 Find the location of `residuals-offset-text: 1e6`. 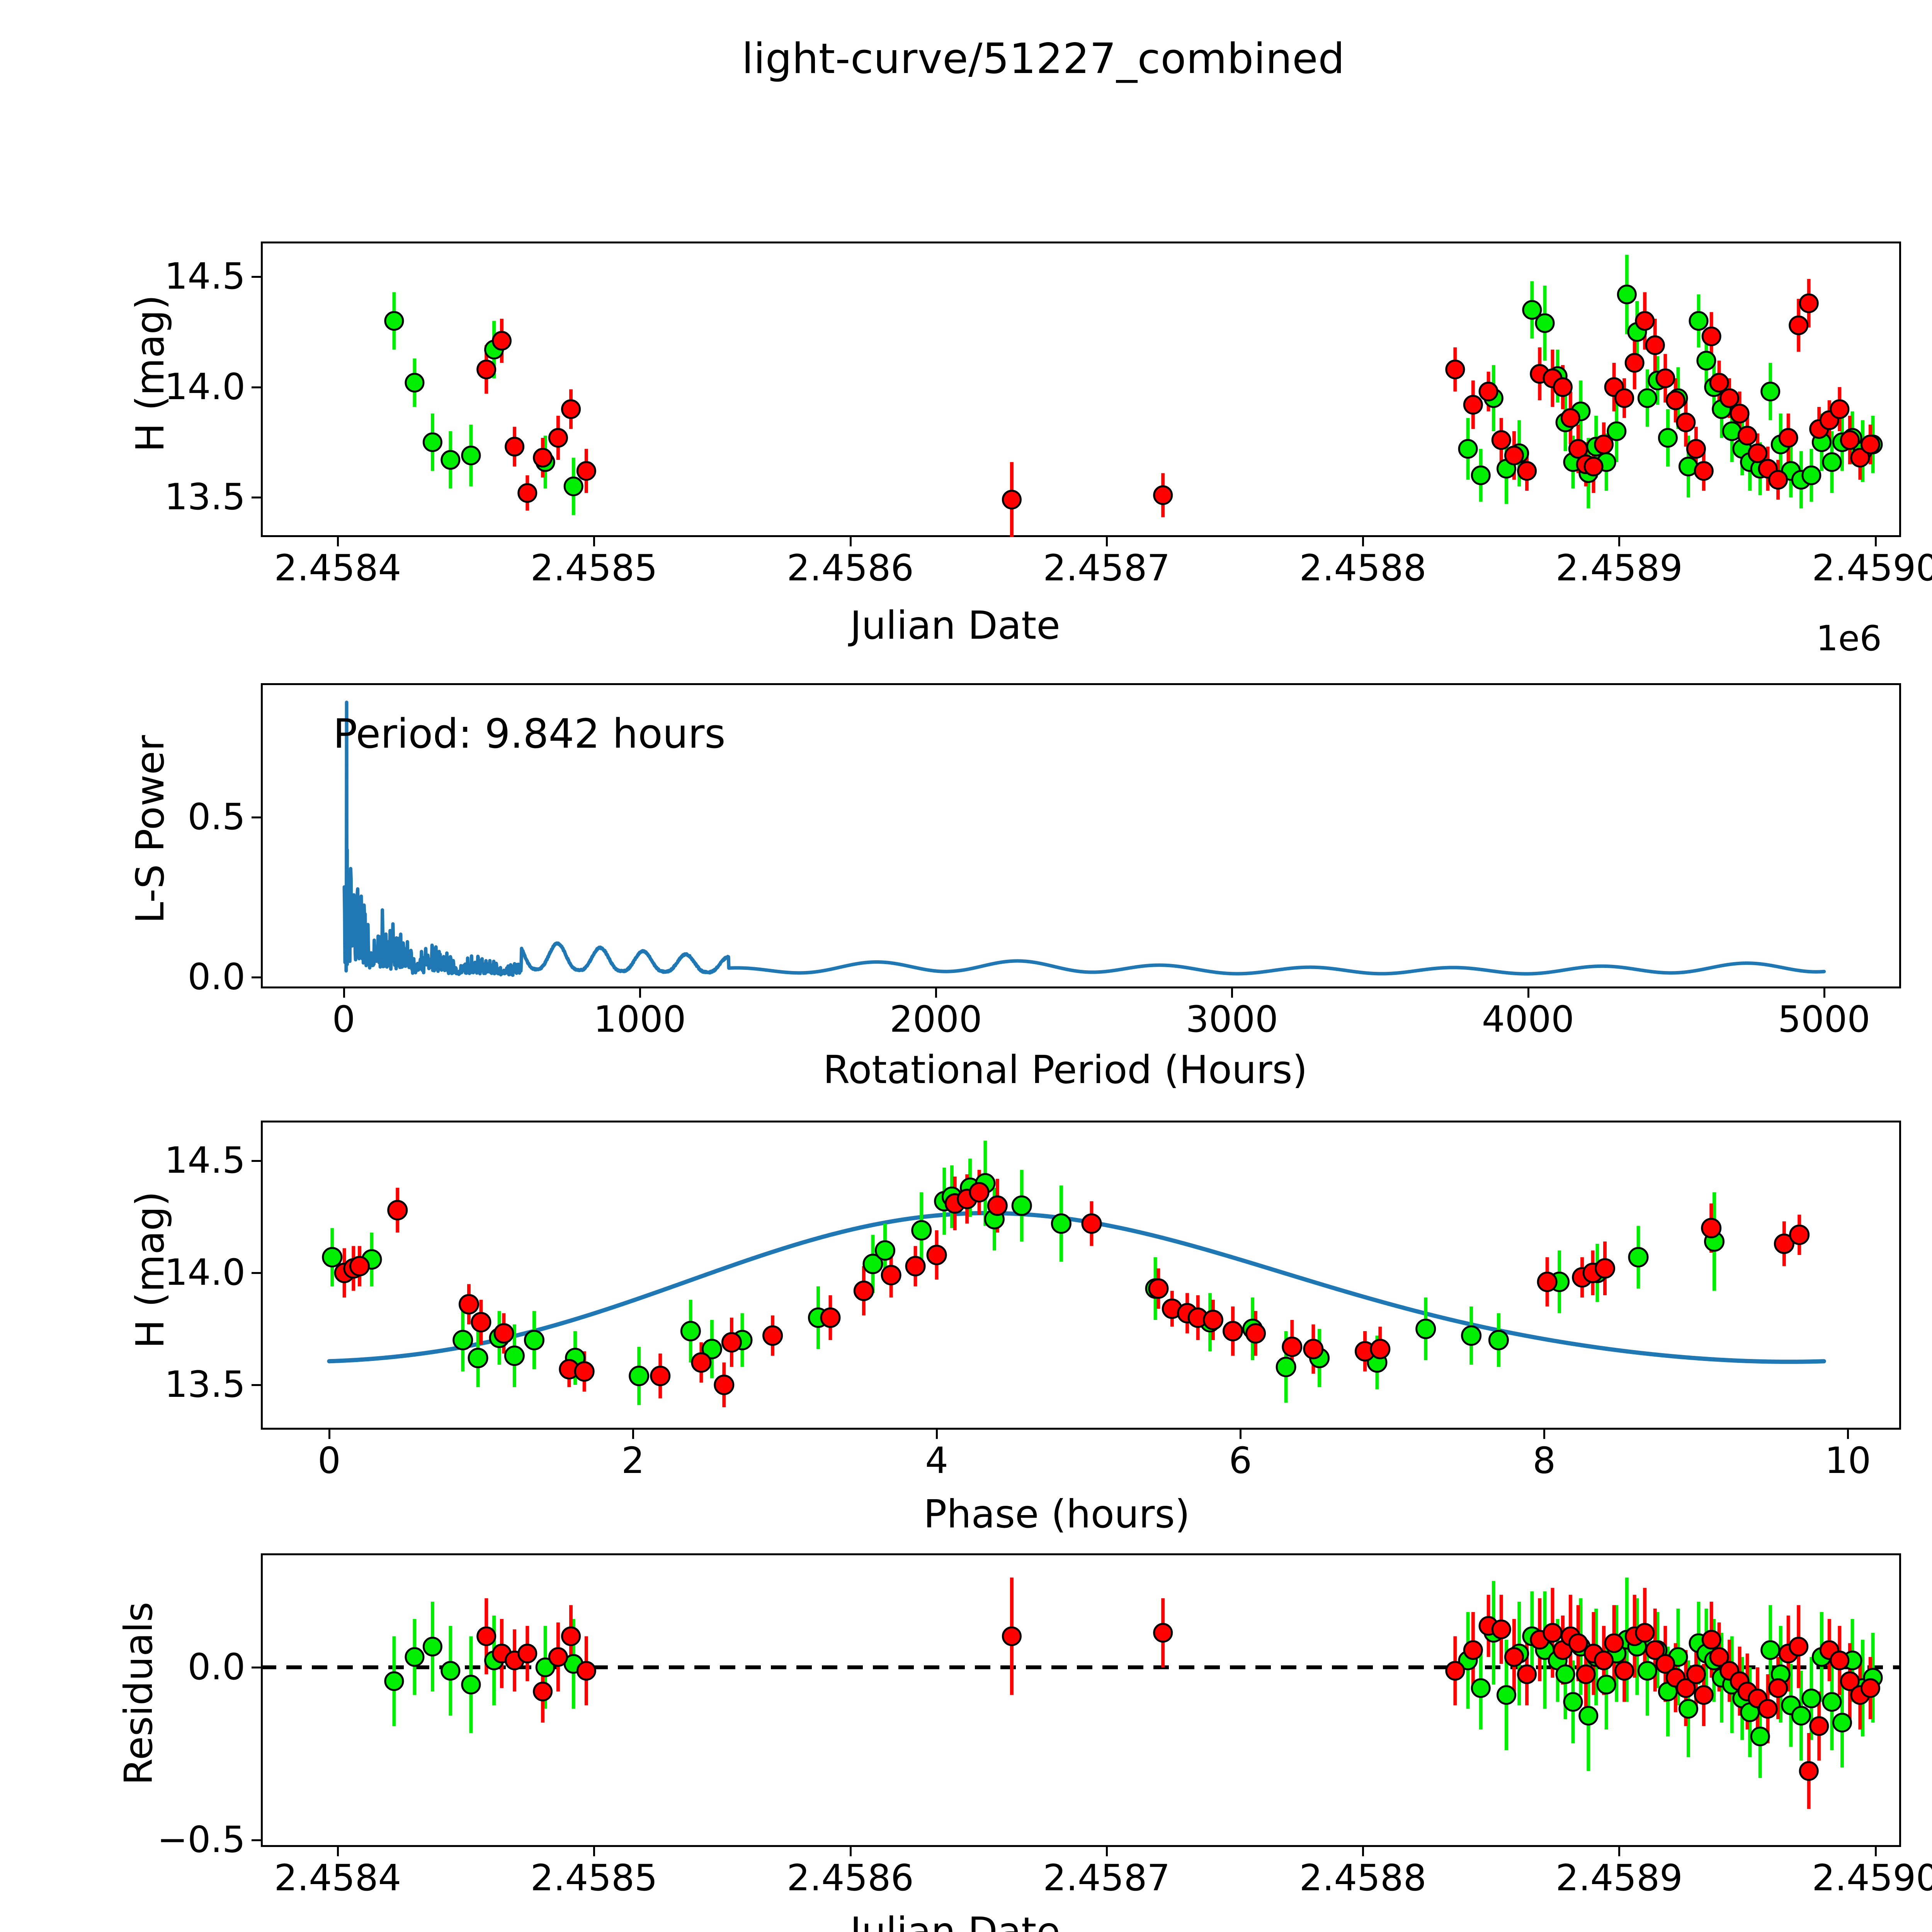

residuals-offset-text: 1e6 is located at coordinates (1849, 1929).